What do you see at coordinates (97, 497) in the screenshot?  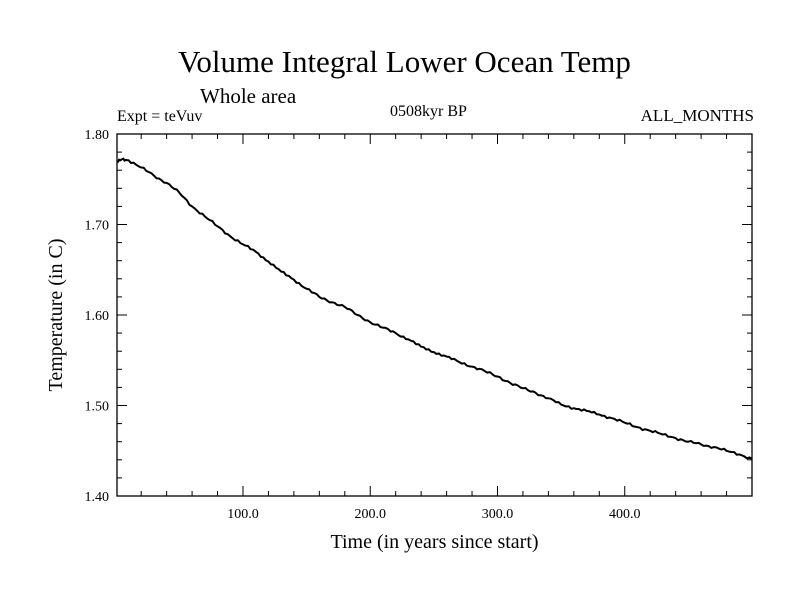 I see `y-tick-label: 1.40` at bounding box center [97, 497].